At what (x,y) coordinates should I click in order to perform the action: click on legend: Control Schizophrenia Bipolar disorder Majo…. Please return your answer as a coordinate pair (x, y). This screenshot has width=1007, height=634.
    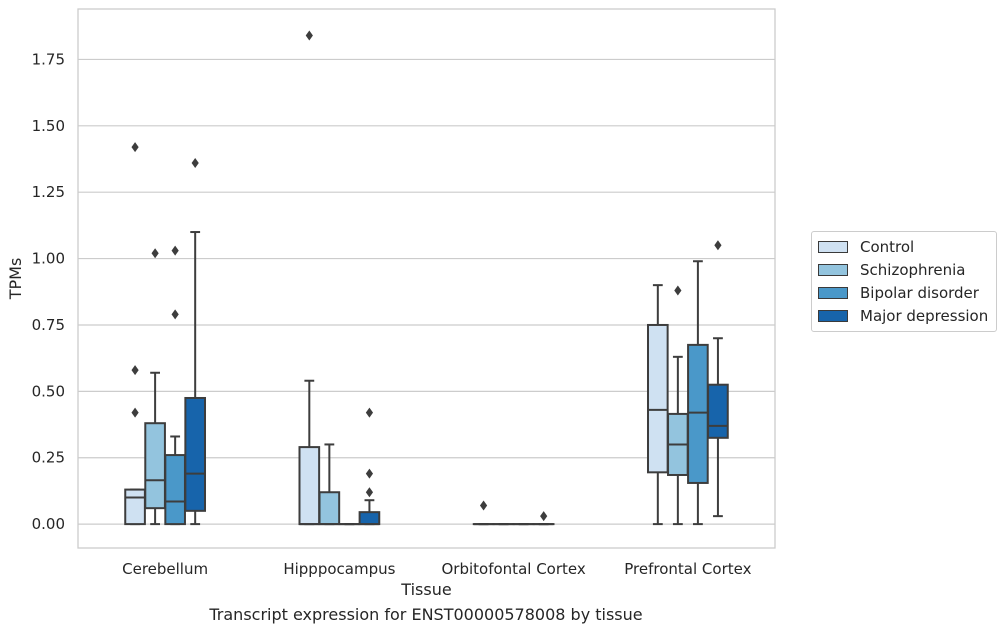
    Looking at the image, I should click on (904, 281).